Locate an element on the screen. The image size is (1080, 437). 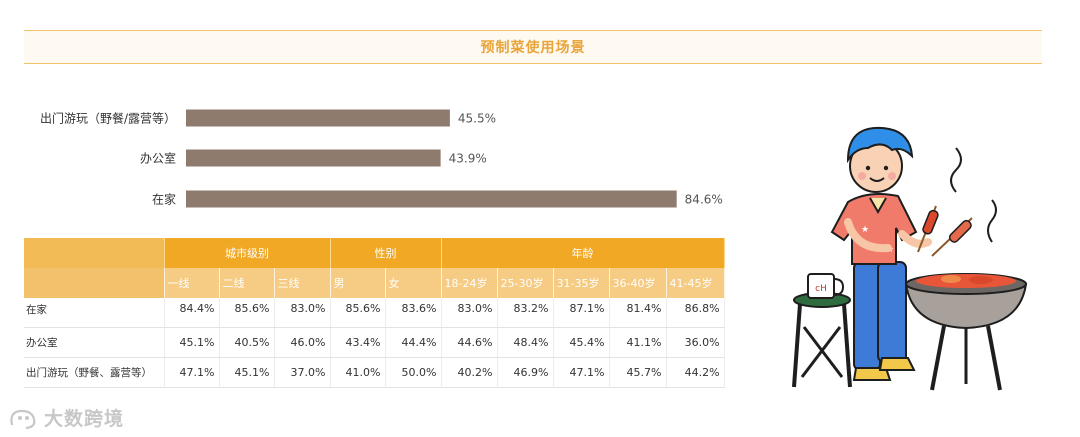
table-cell: 37.0% is located at coordinates (302, 372).